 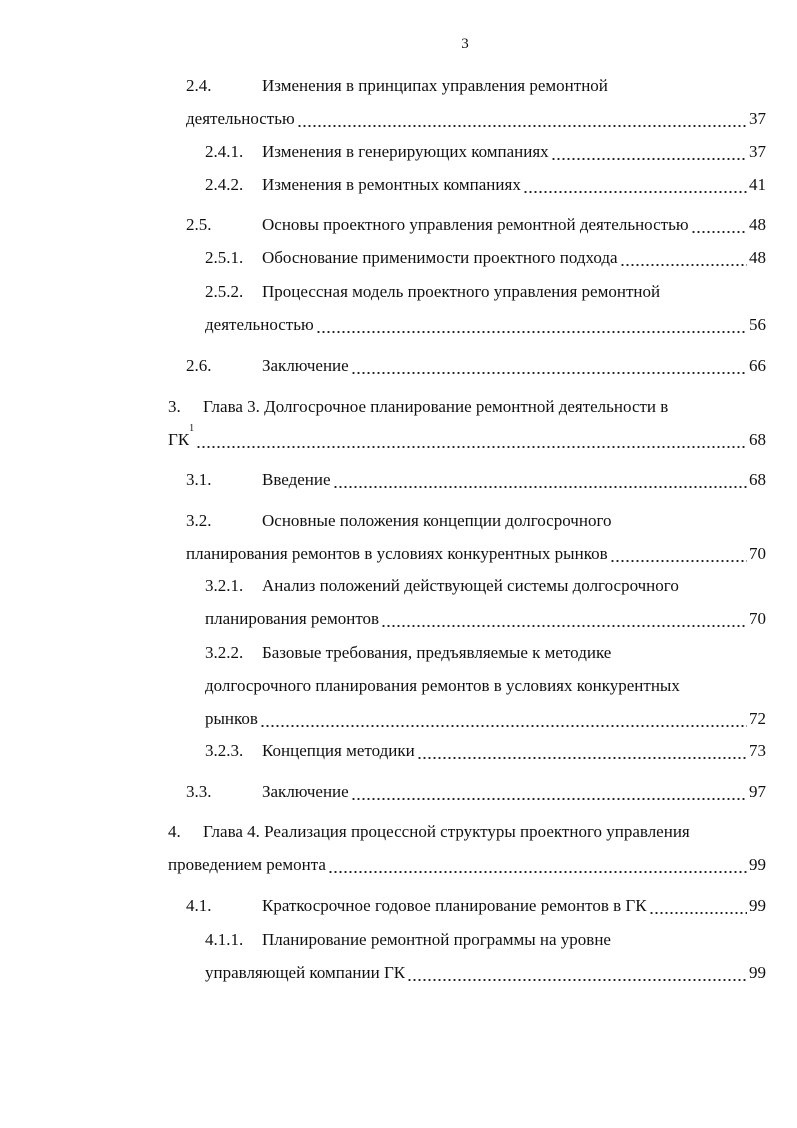 I want to click on entry-line: ГК 1 68, so click(x=467, y=437).